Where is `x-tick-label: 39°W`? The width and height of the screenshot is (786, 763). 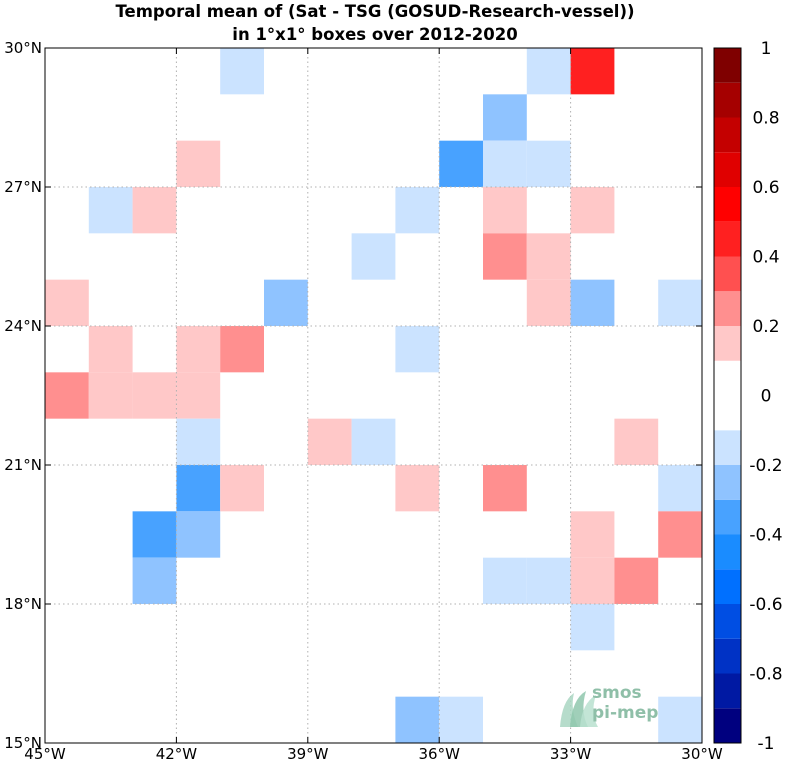 x-tick-label: 39°W is located at coordinates (308, 754).